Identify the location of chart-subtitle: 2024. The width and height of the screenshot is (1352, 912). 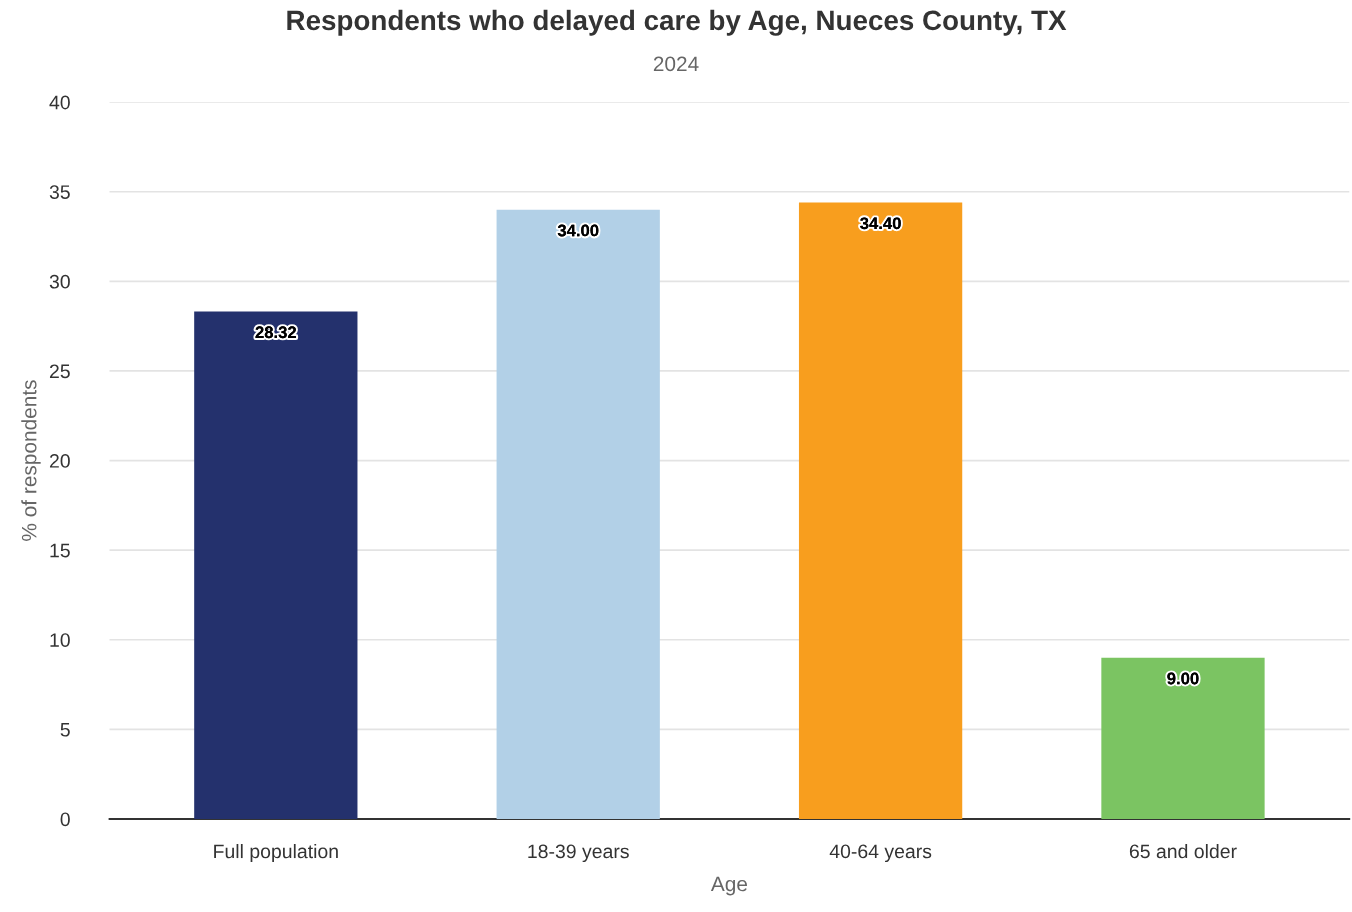
(676, 64).